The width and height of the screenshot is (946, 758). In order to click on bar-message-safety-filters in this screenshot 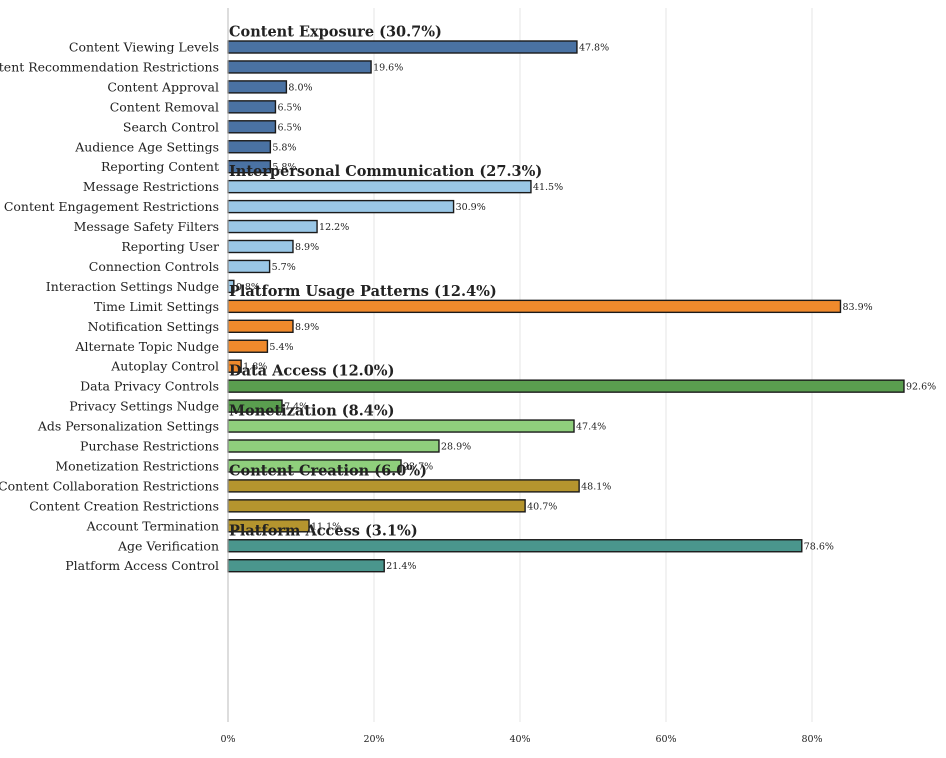, I will do `click(272, 226)`.